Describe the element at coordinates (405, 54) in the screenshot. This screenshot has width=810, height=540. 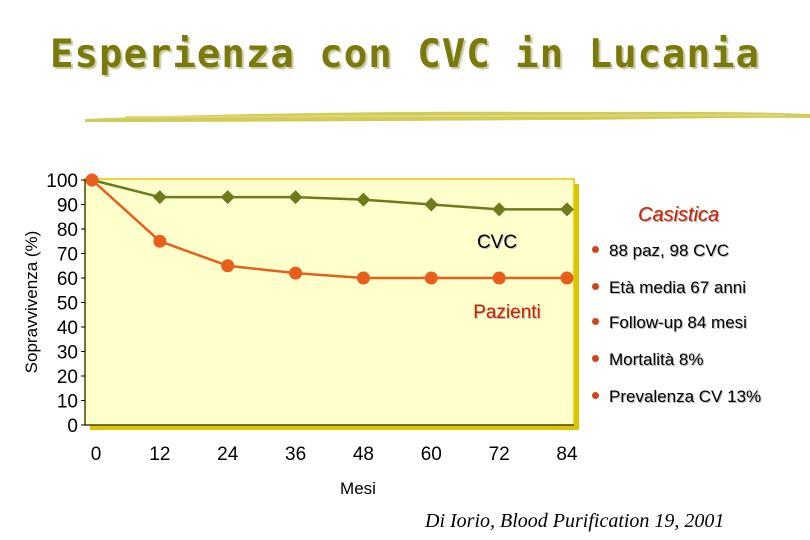
I see `slide-title: Esperienza con CVC in Lucania` at that location.